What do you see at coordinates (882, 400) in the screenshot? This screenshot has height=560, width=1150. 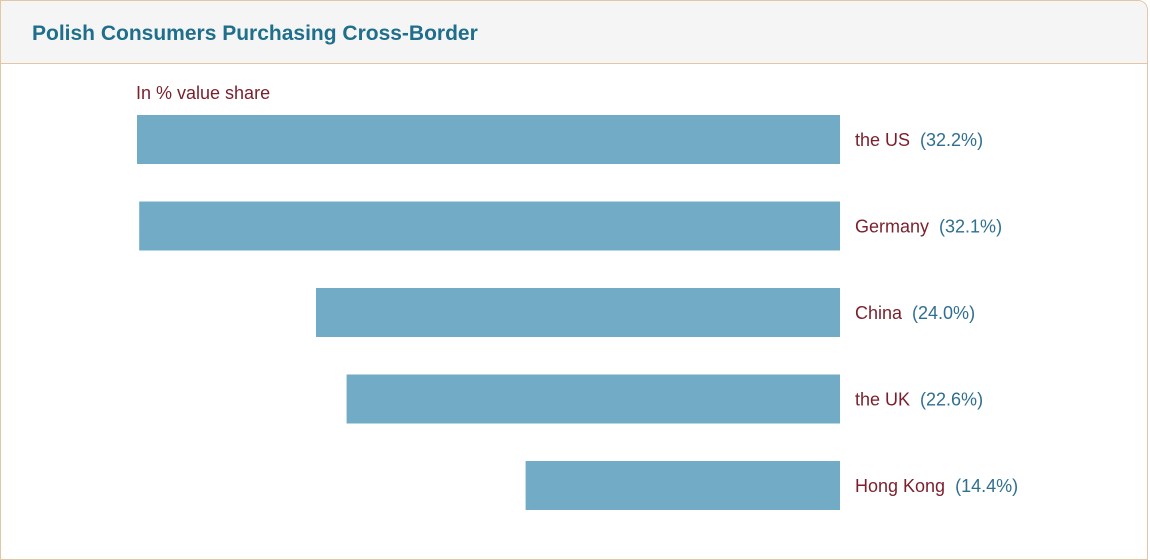 I see `category-label: the UK` at bounding box center [882, 400].